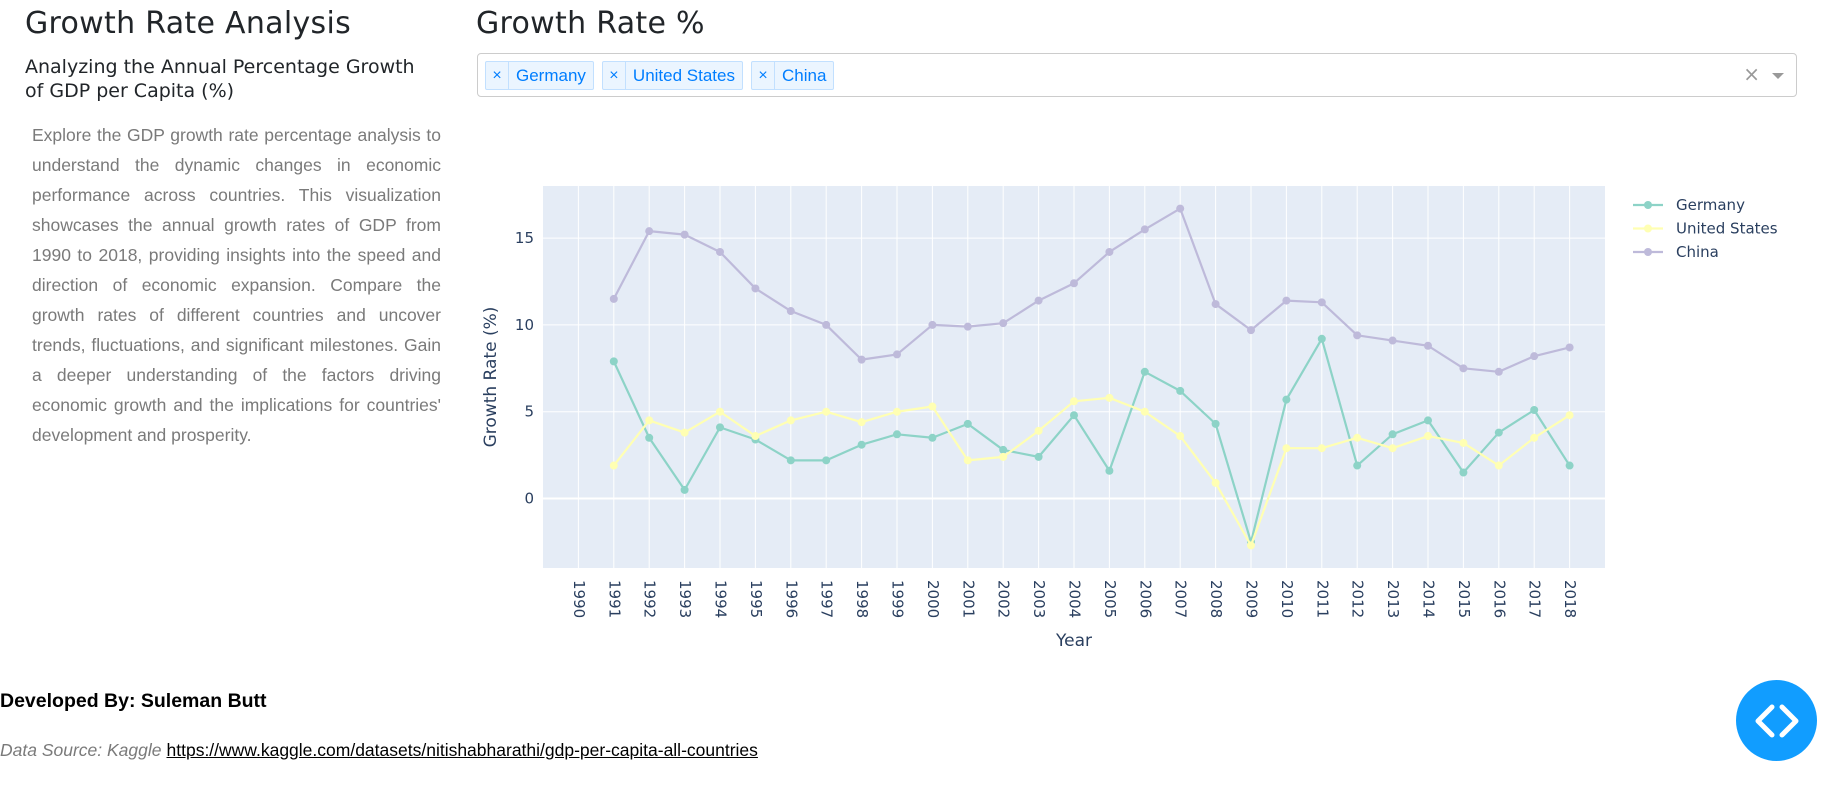  Describe the element at coordinates (1778, 76) in the screenshot. I see `chevron-down-icon` at that location.